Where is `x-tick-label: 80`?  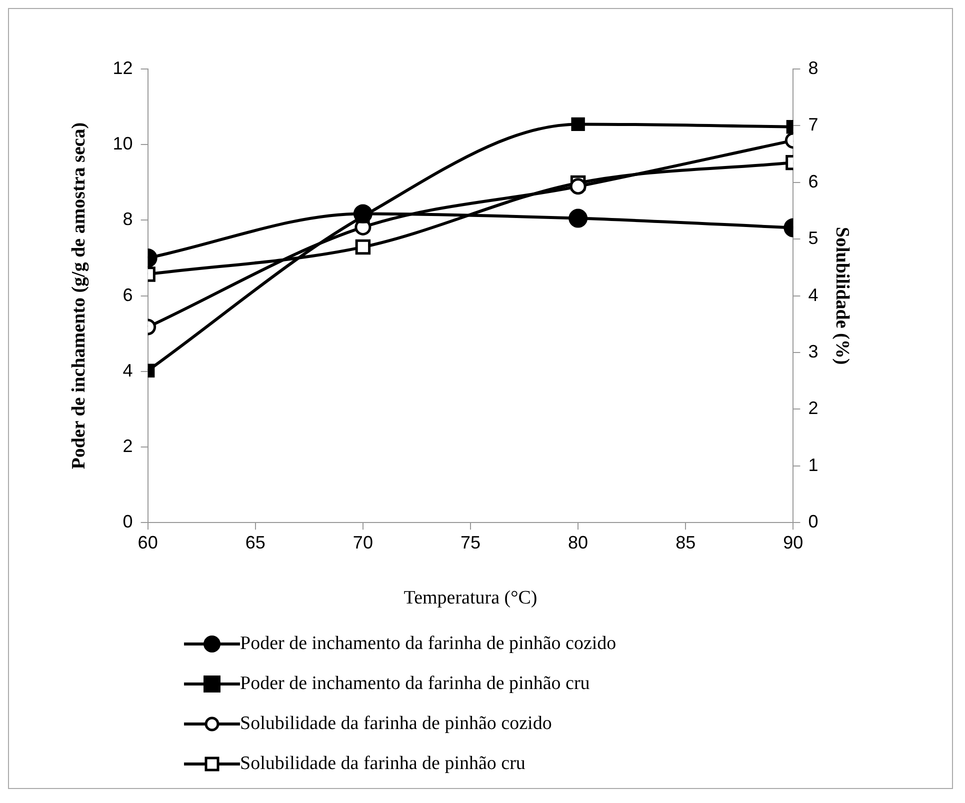
x-tick-label: 80 is located at coordinates (578, 542).